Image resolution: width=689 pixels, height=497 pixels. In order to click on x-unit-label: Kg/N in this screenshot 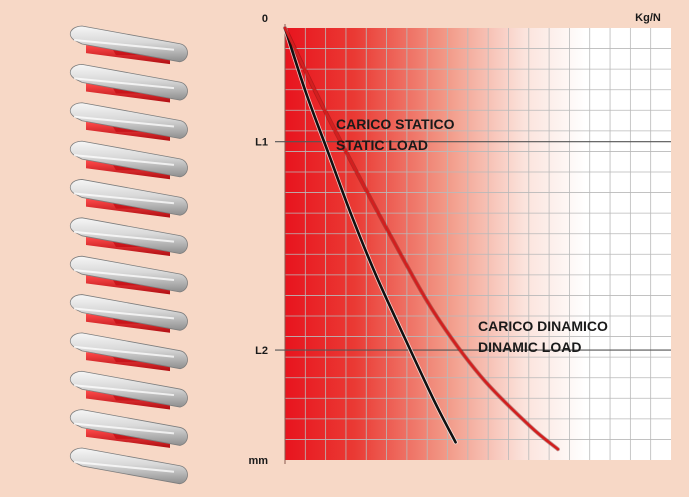, I will do `click(648, 18)`.